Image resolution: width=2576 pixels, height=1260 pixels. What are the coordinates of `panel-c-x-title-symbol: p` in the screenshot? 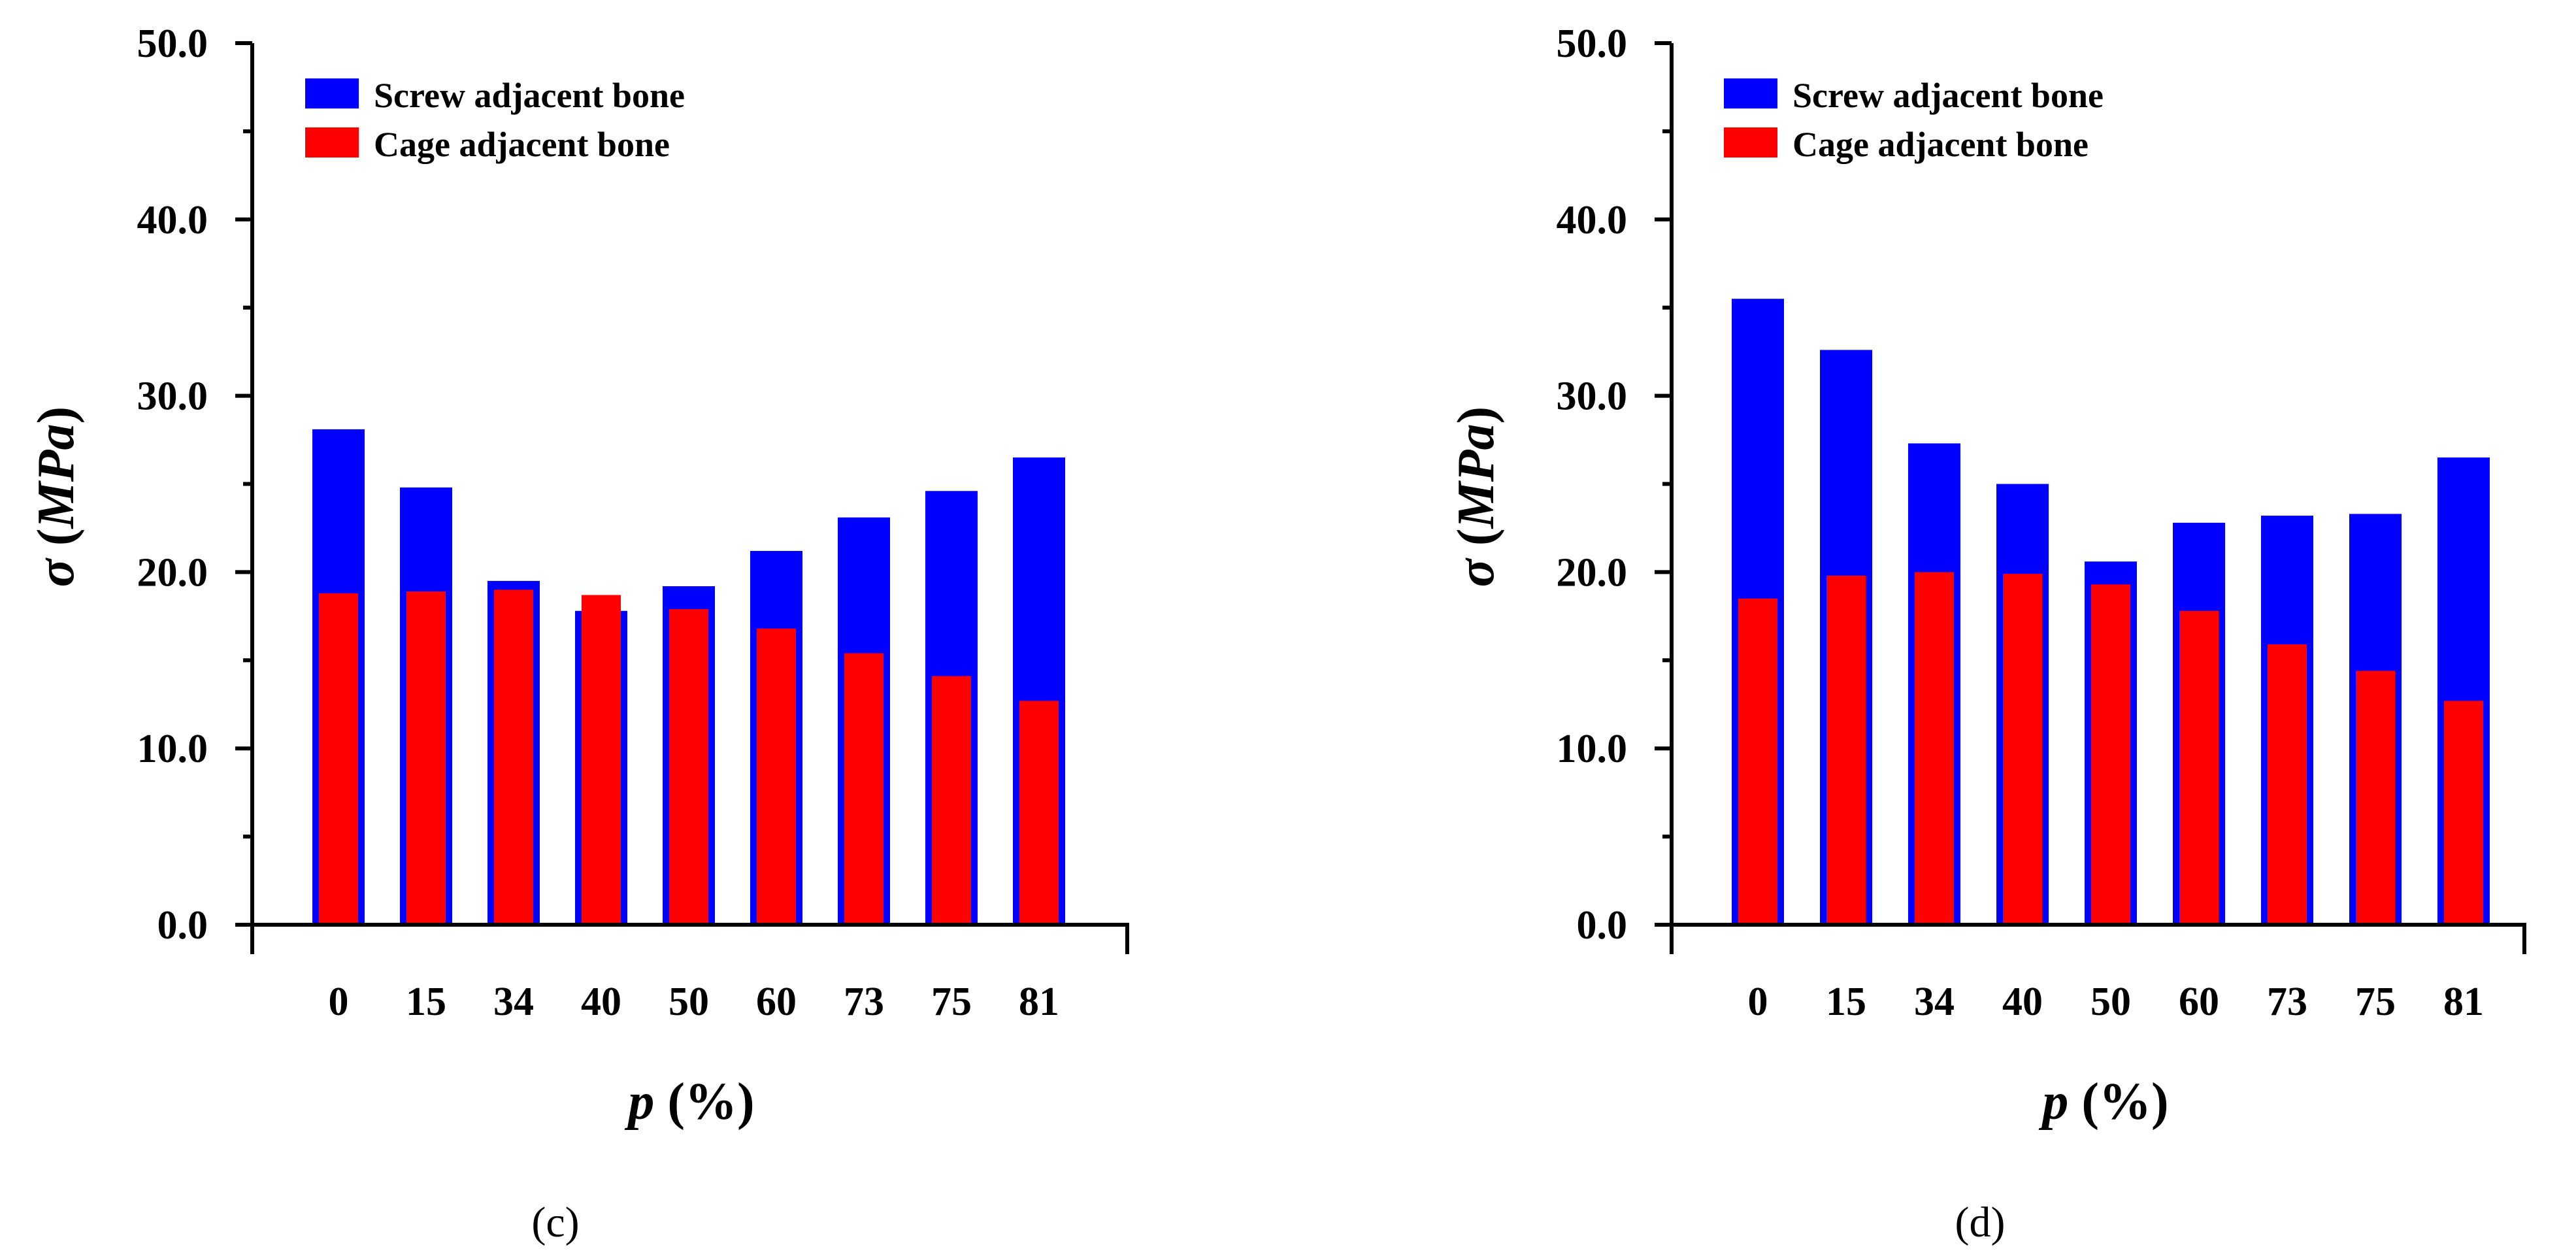 It's located at (639, 1102).